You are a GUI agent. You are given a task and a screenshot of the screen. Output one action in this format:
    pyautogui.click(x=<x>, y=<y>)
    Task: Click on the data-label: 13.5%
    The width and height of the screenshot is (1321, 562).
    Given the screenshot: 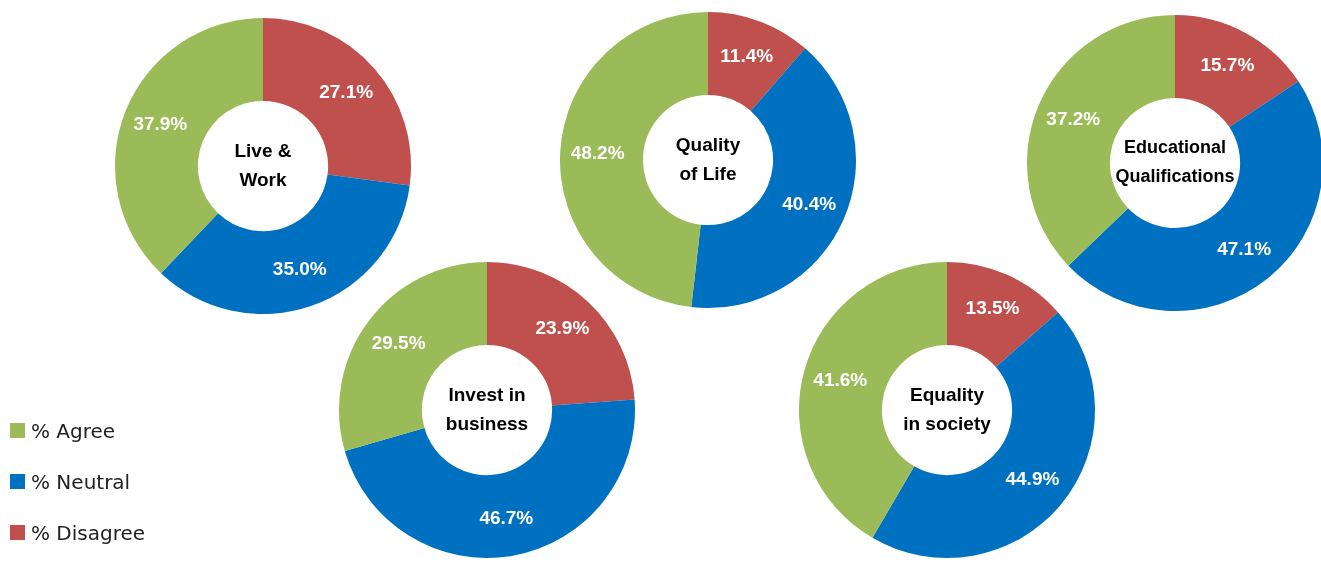 What is the action you would take?
    pyautogui.click(x=992, y=308)
    